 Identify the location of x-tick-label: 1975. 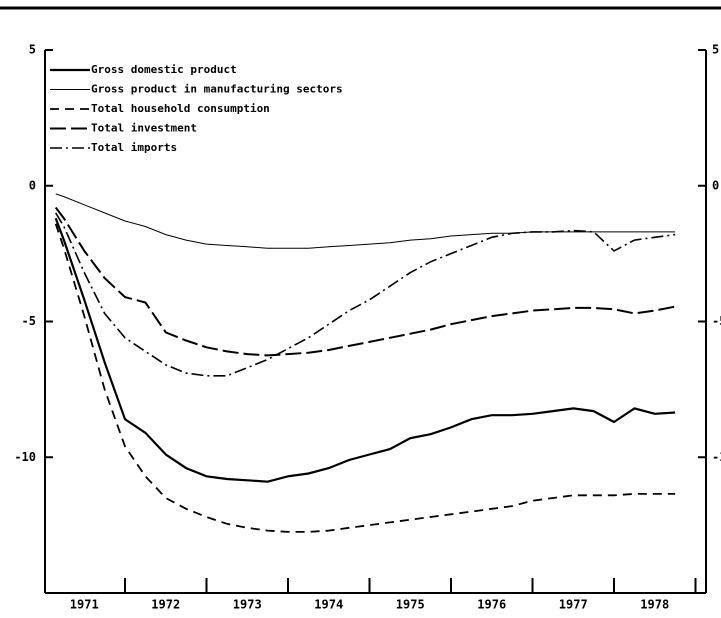
(410, 605).